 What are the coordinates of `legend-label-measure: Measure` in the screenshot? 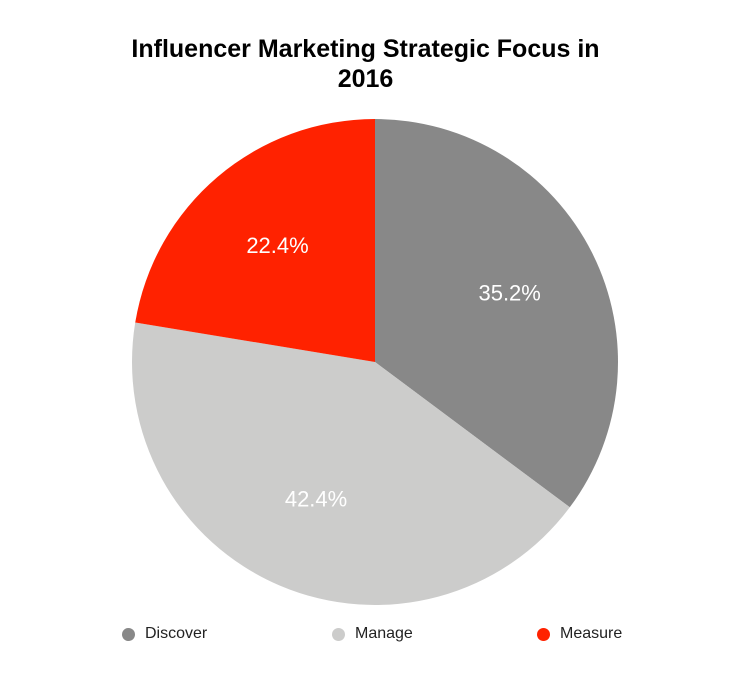 It's located at (591, 633).